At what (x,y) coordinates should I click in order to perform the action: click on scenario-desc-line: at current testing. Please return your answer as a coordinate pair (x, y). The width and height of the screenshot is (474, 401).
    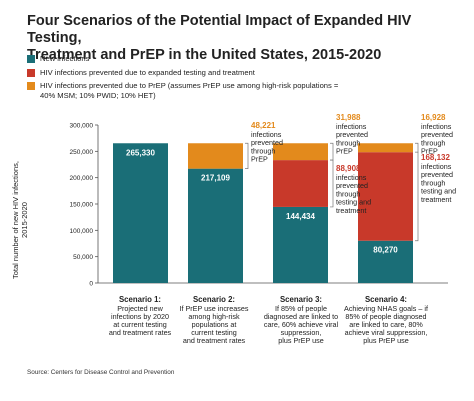
    Looking at the image, I should click on (140, 324).